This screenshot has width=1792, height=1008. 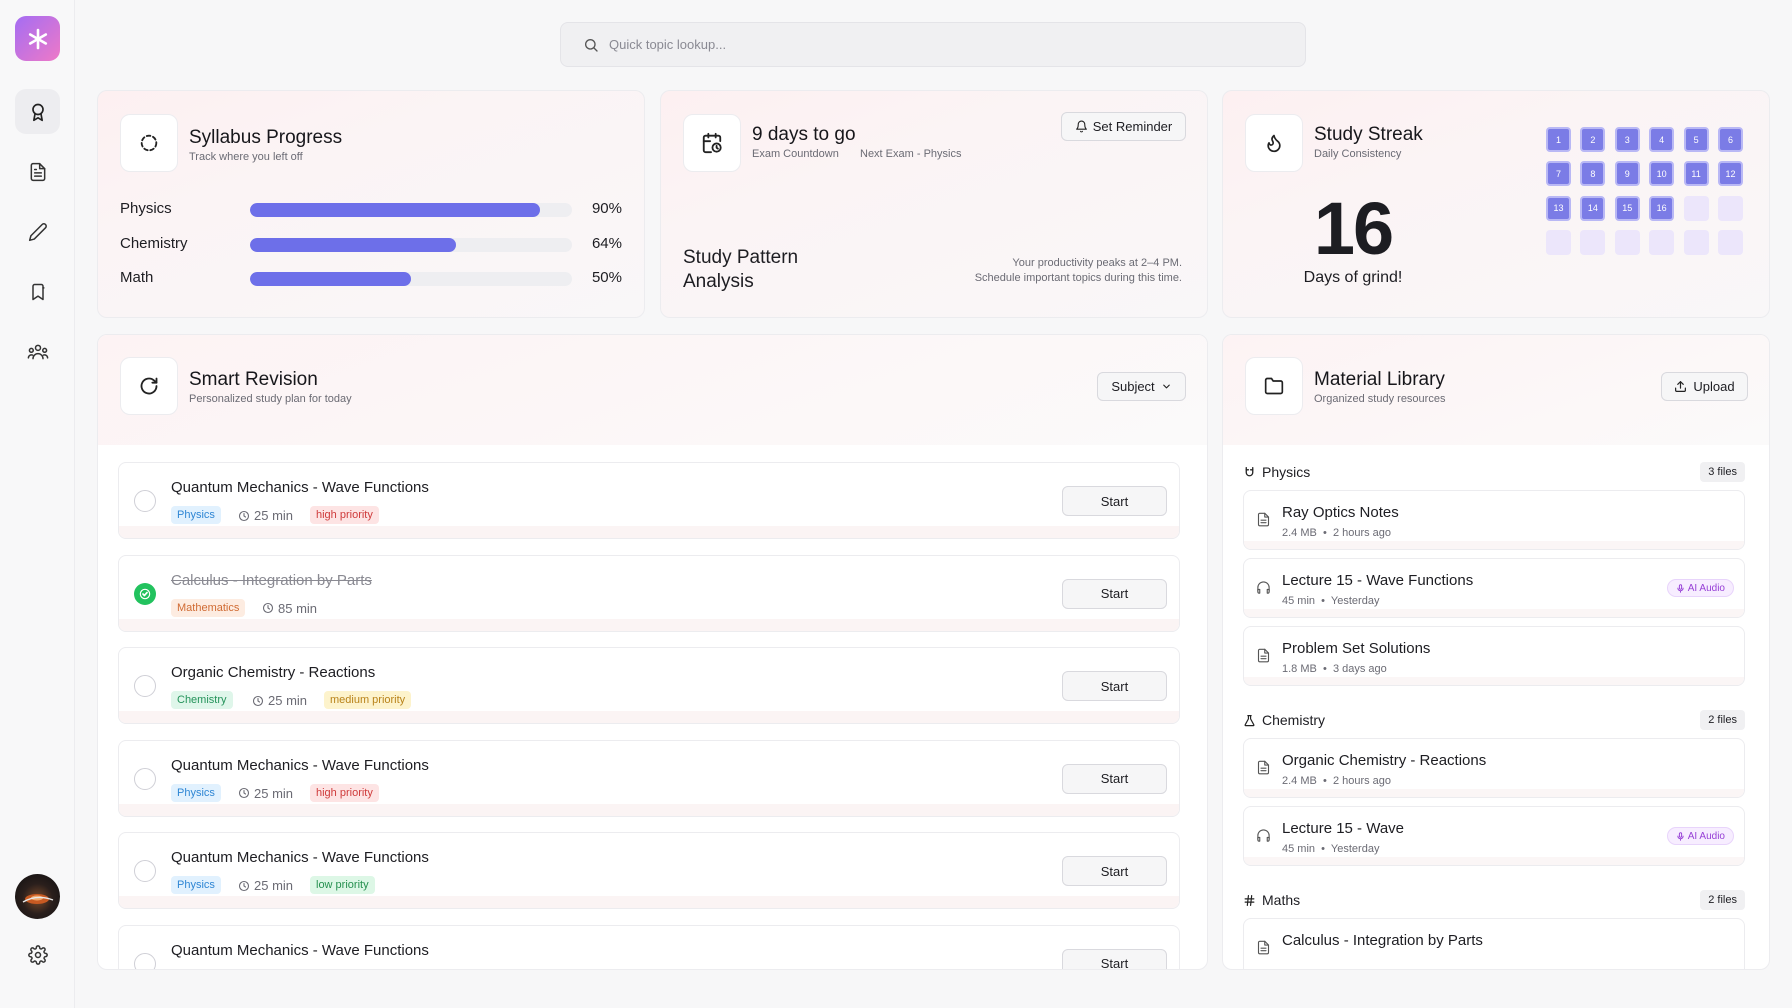 I want to click on progress-percent: 64%, so click(x=606, y=243).